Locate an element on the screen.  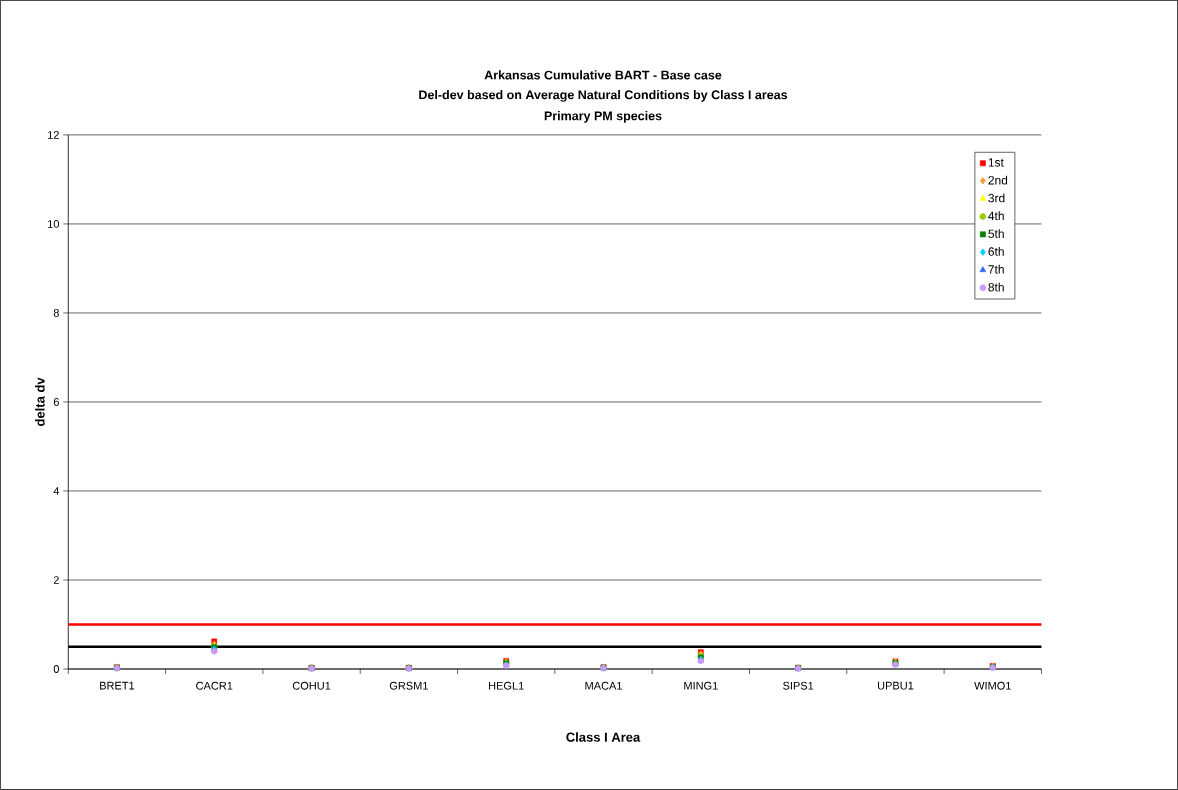
x-tick-label: HEGL1 is located at coordinates (506, 685).